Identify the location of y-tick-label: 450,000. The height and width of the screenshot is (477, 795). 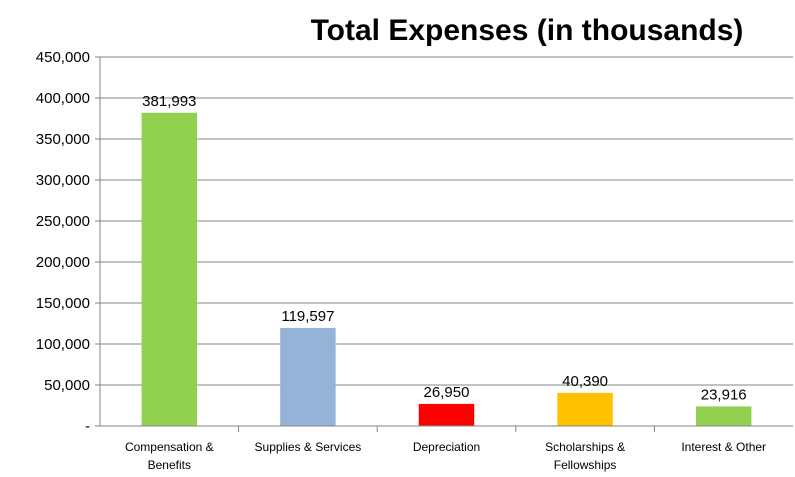
(63, 57).